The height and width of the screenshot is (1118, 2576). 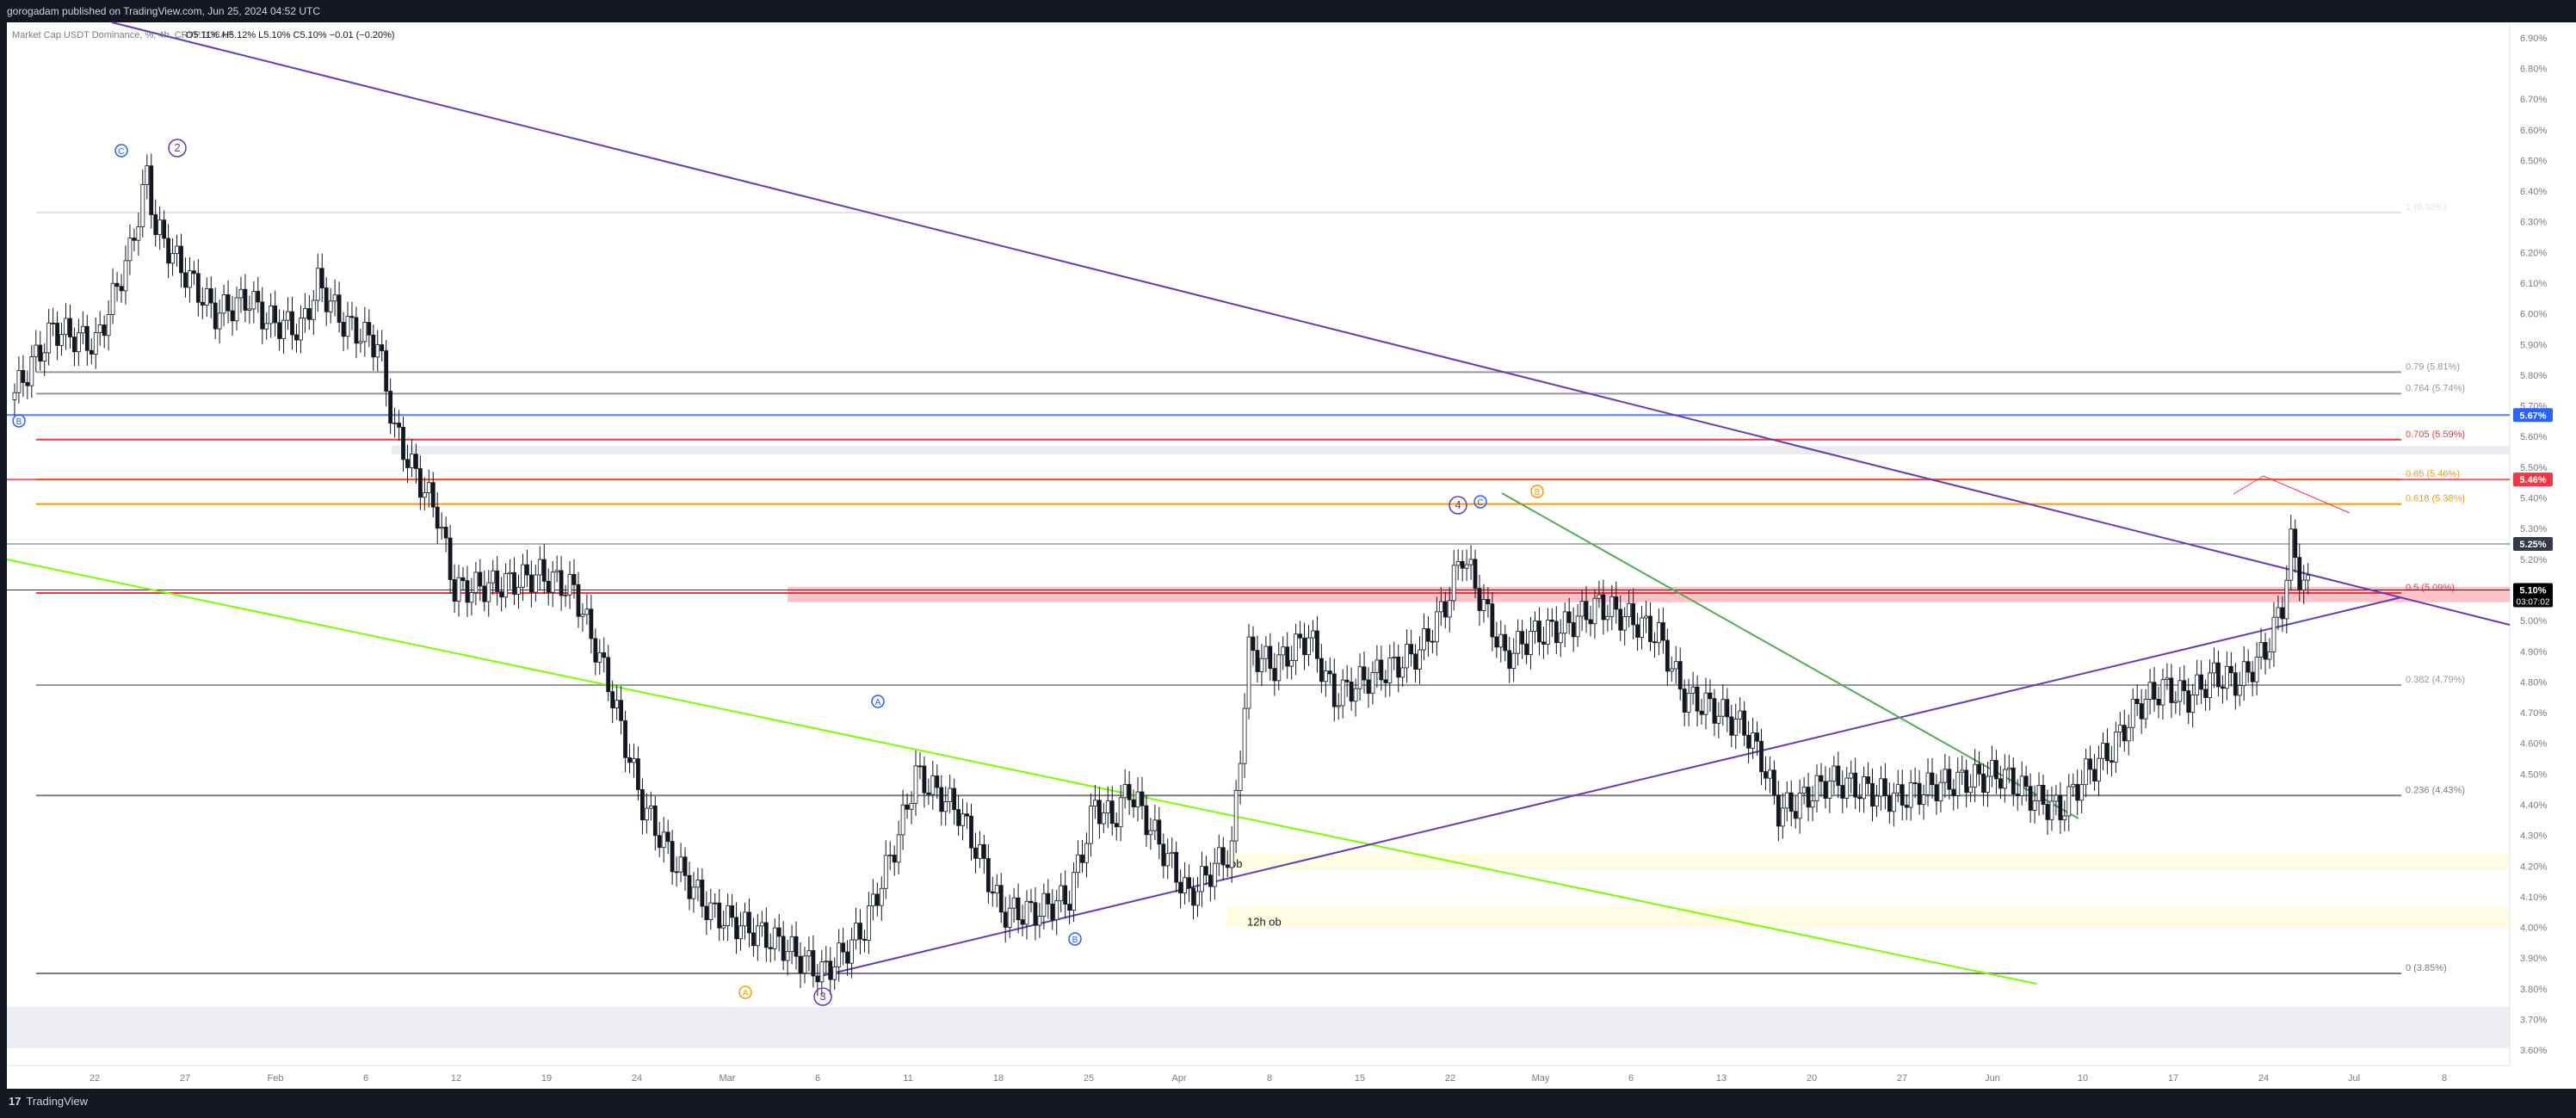 What do you see at coordinates (48, 1101) in the screenshot?
I see `tradingview-logo: 17 TradingView` at bounding box center [48, 1101].